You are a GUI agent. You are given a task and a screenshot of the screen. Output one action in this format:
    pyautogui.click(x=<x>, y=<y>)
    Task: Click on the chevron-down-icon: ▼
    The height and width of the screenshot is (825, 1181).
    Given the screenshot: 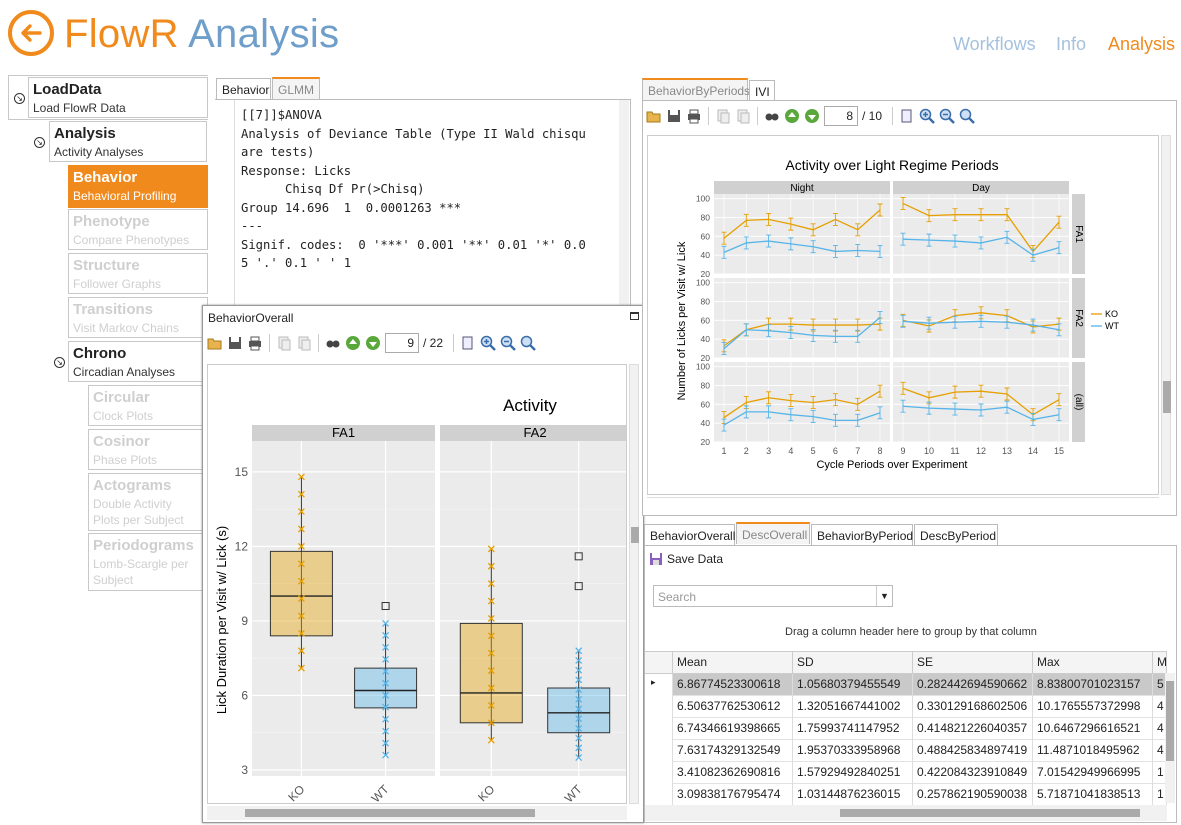 What is the action you would take?
    pyautogui.click(x=884, y=596)
    